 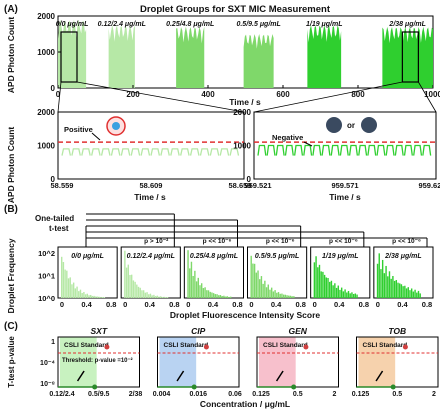 What do you see at coordinates (11, 9) in the screenshot?
I see `panel-label-a: (A)` at bounding box center [11, 9].